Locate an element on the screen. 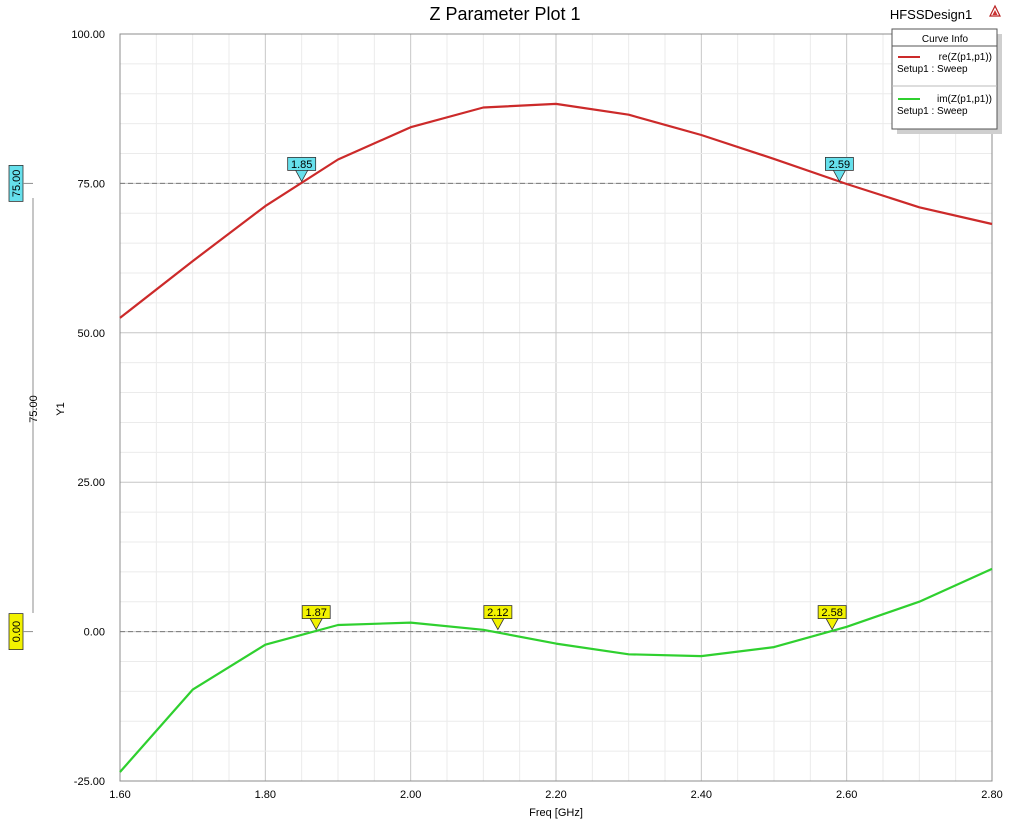  x-tick-label: 1.60 is located at coordinates (119, 795).